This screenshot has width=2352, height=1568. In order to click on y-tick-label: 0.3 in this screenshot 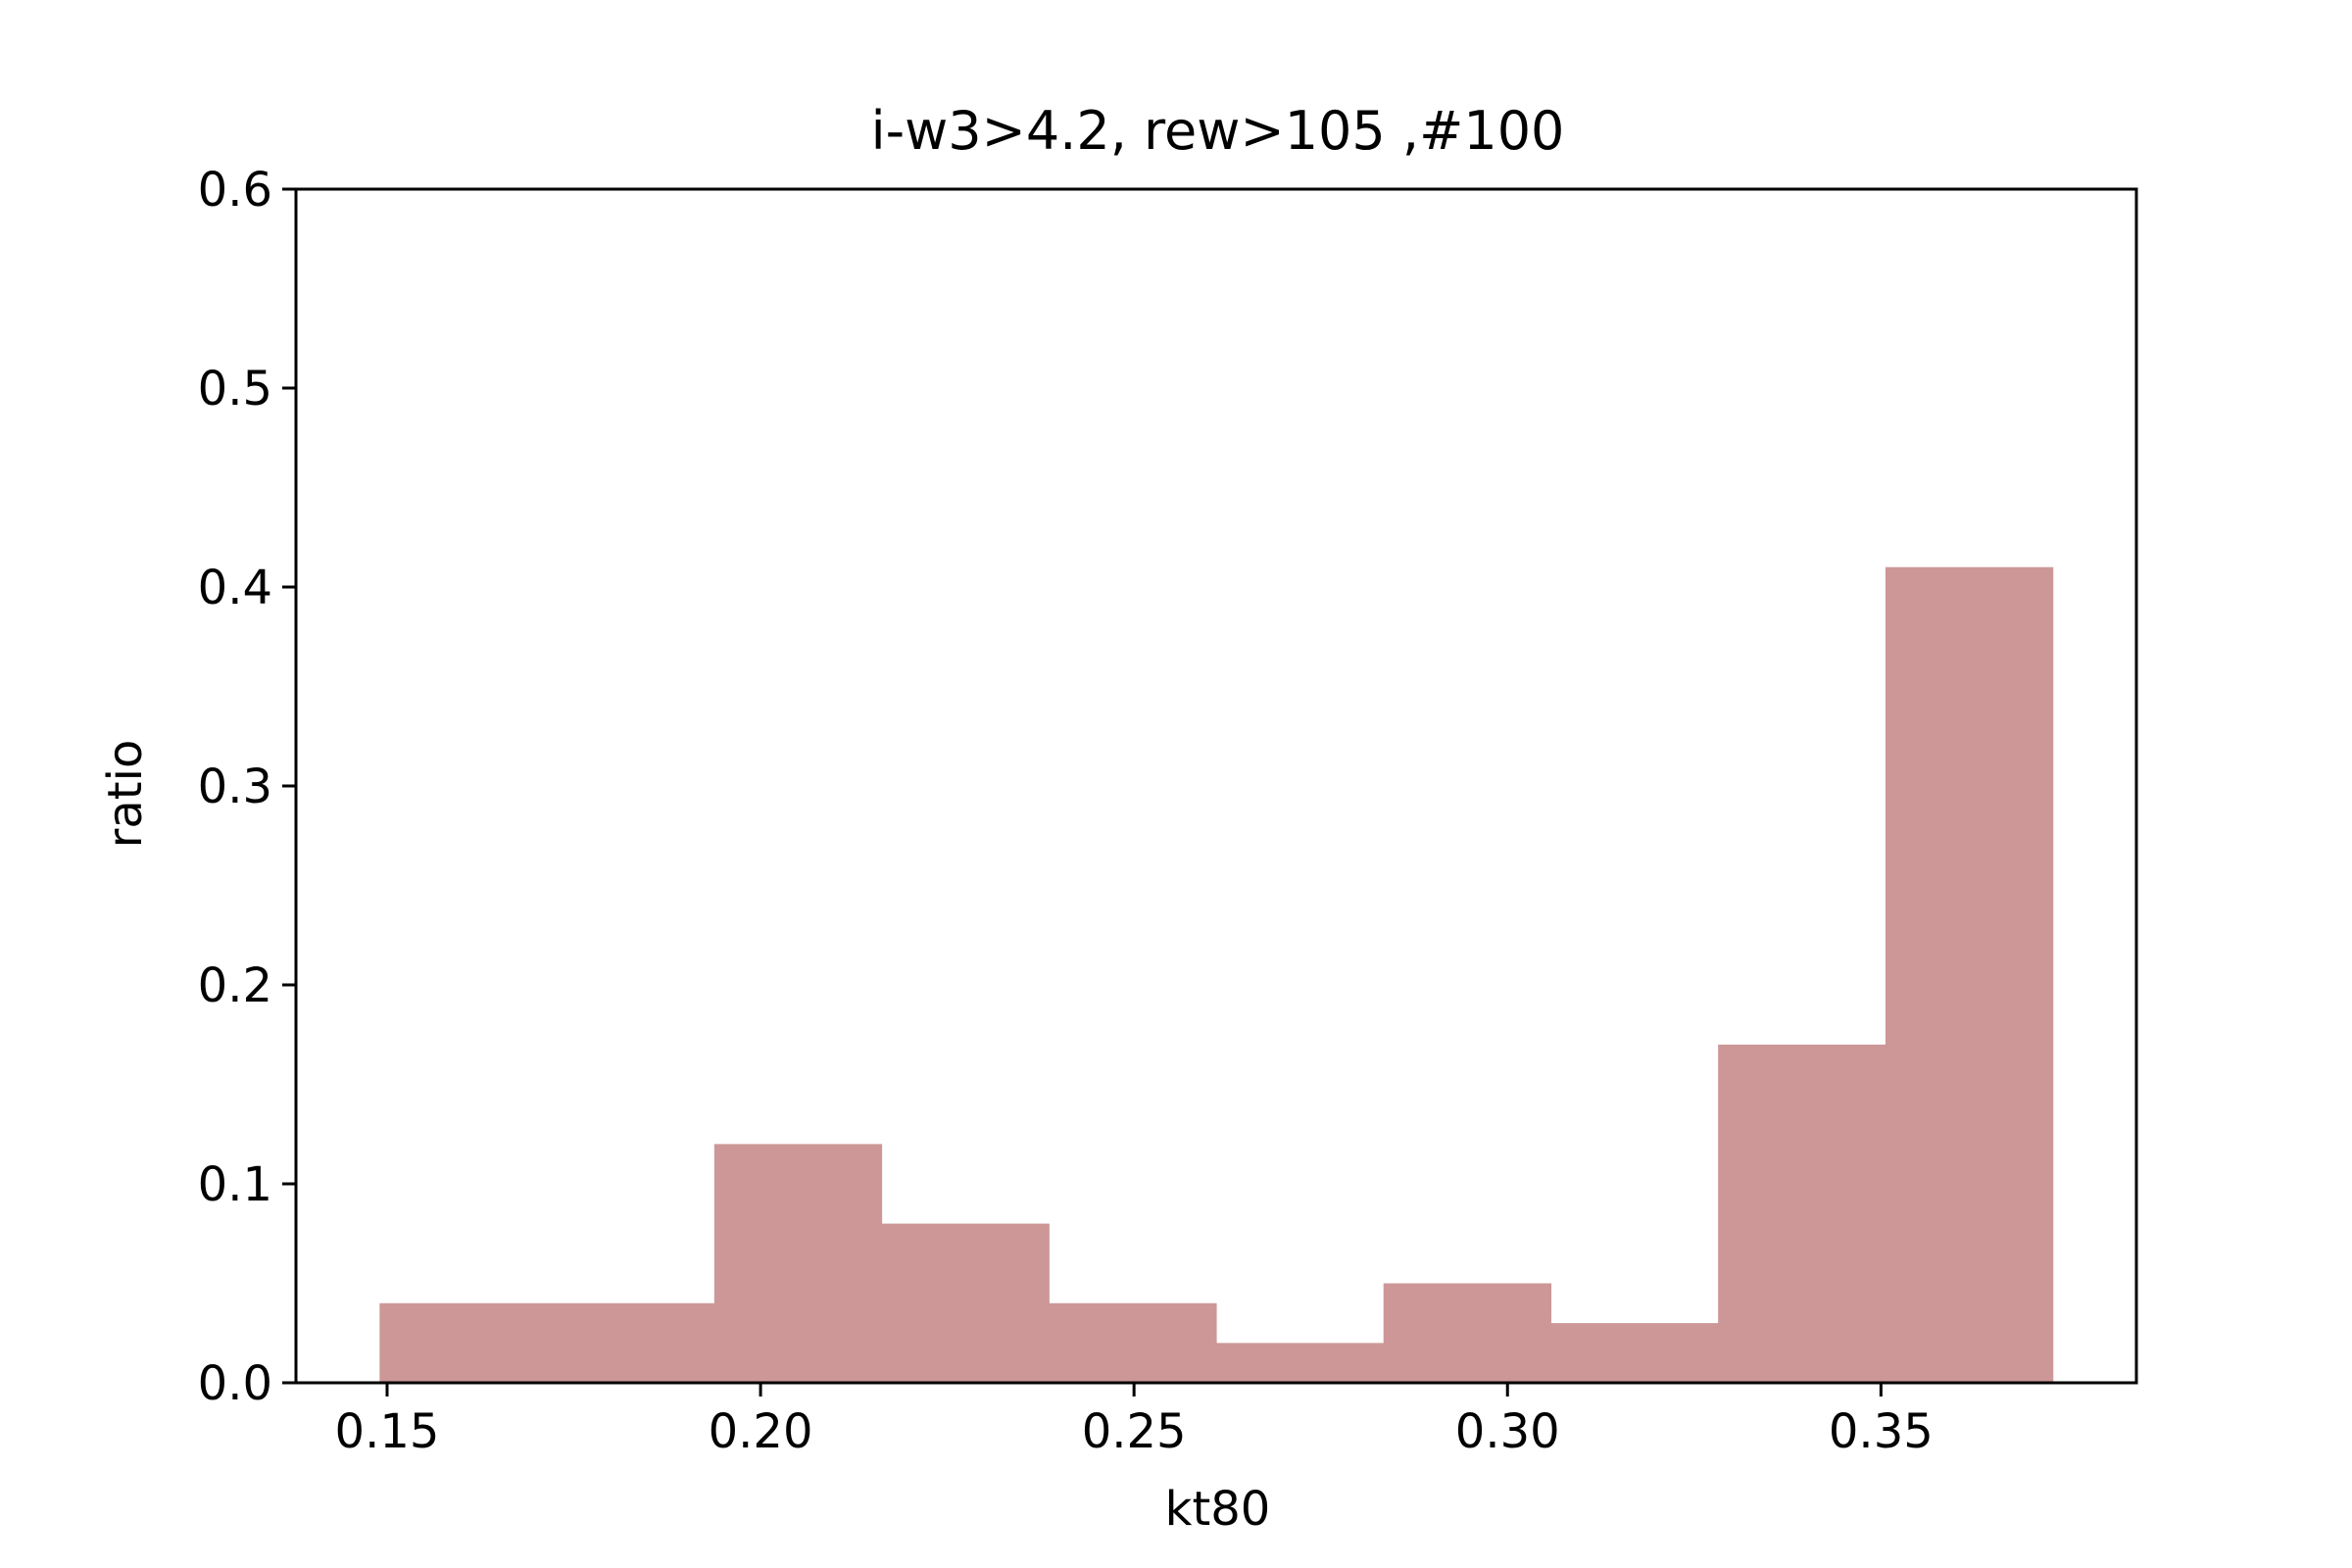, I will do `click(235, 787)`.